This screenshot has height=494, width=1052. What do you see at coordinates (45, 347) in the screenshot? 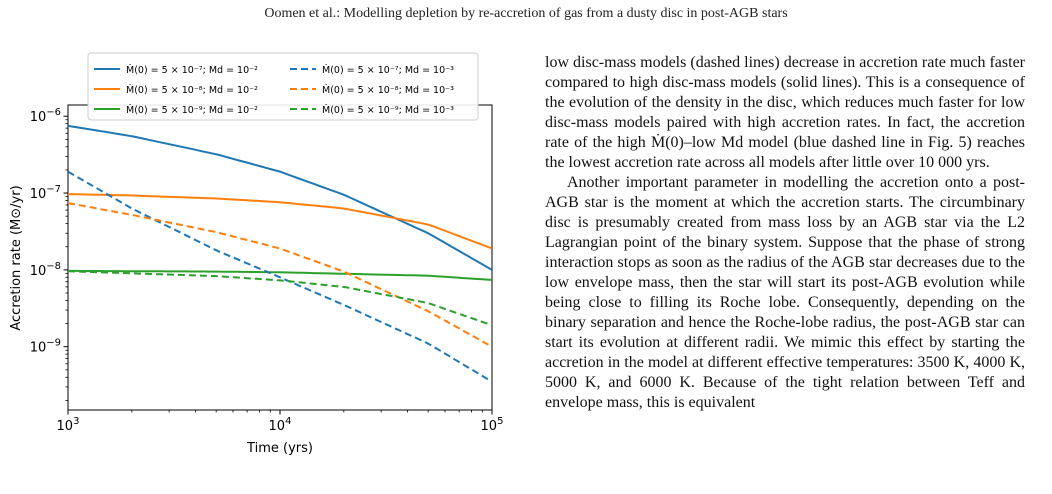
I see `y-tick-label: 10⁻⁹` at bounding box center [45, 347].